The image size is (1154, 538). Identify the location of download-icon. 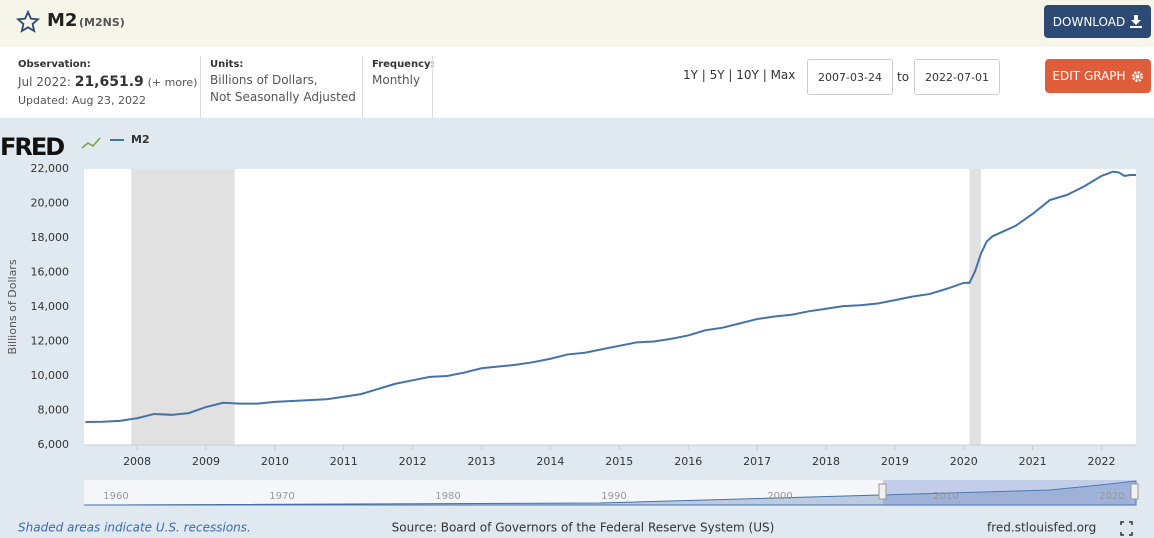
(1136, 21).